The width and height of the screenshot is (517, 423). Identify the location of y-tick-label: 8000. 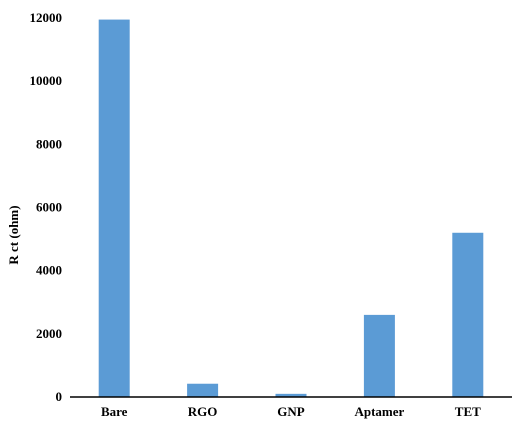
(49, 143).